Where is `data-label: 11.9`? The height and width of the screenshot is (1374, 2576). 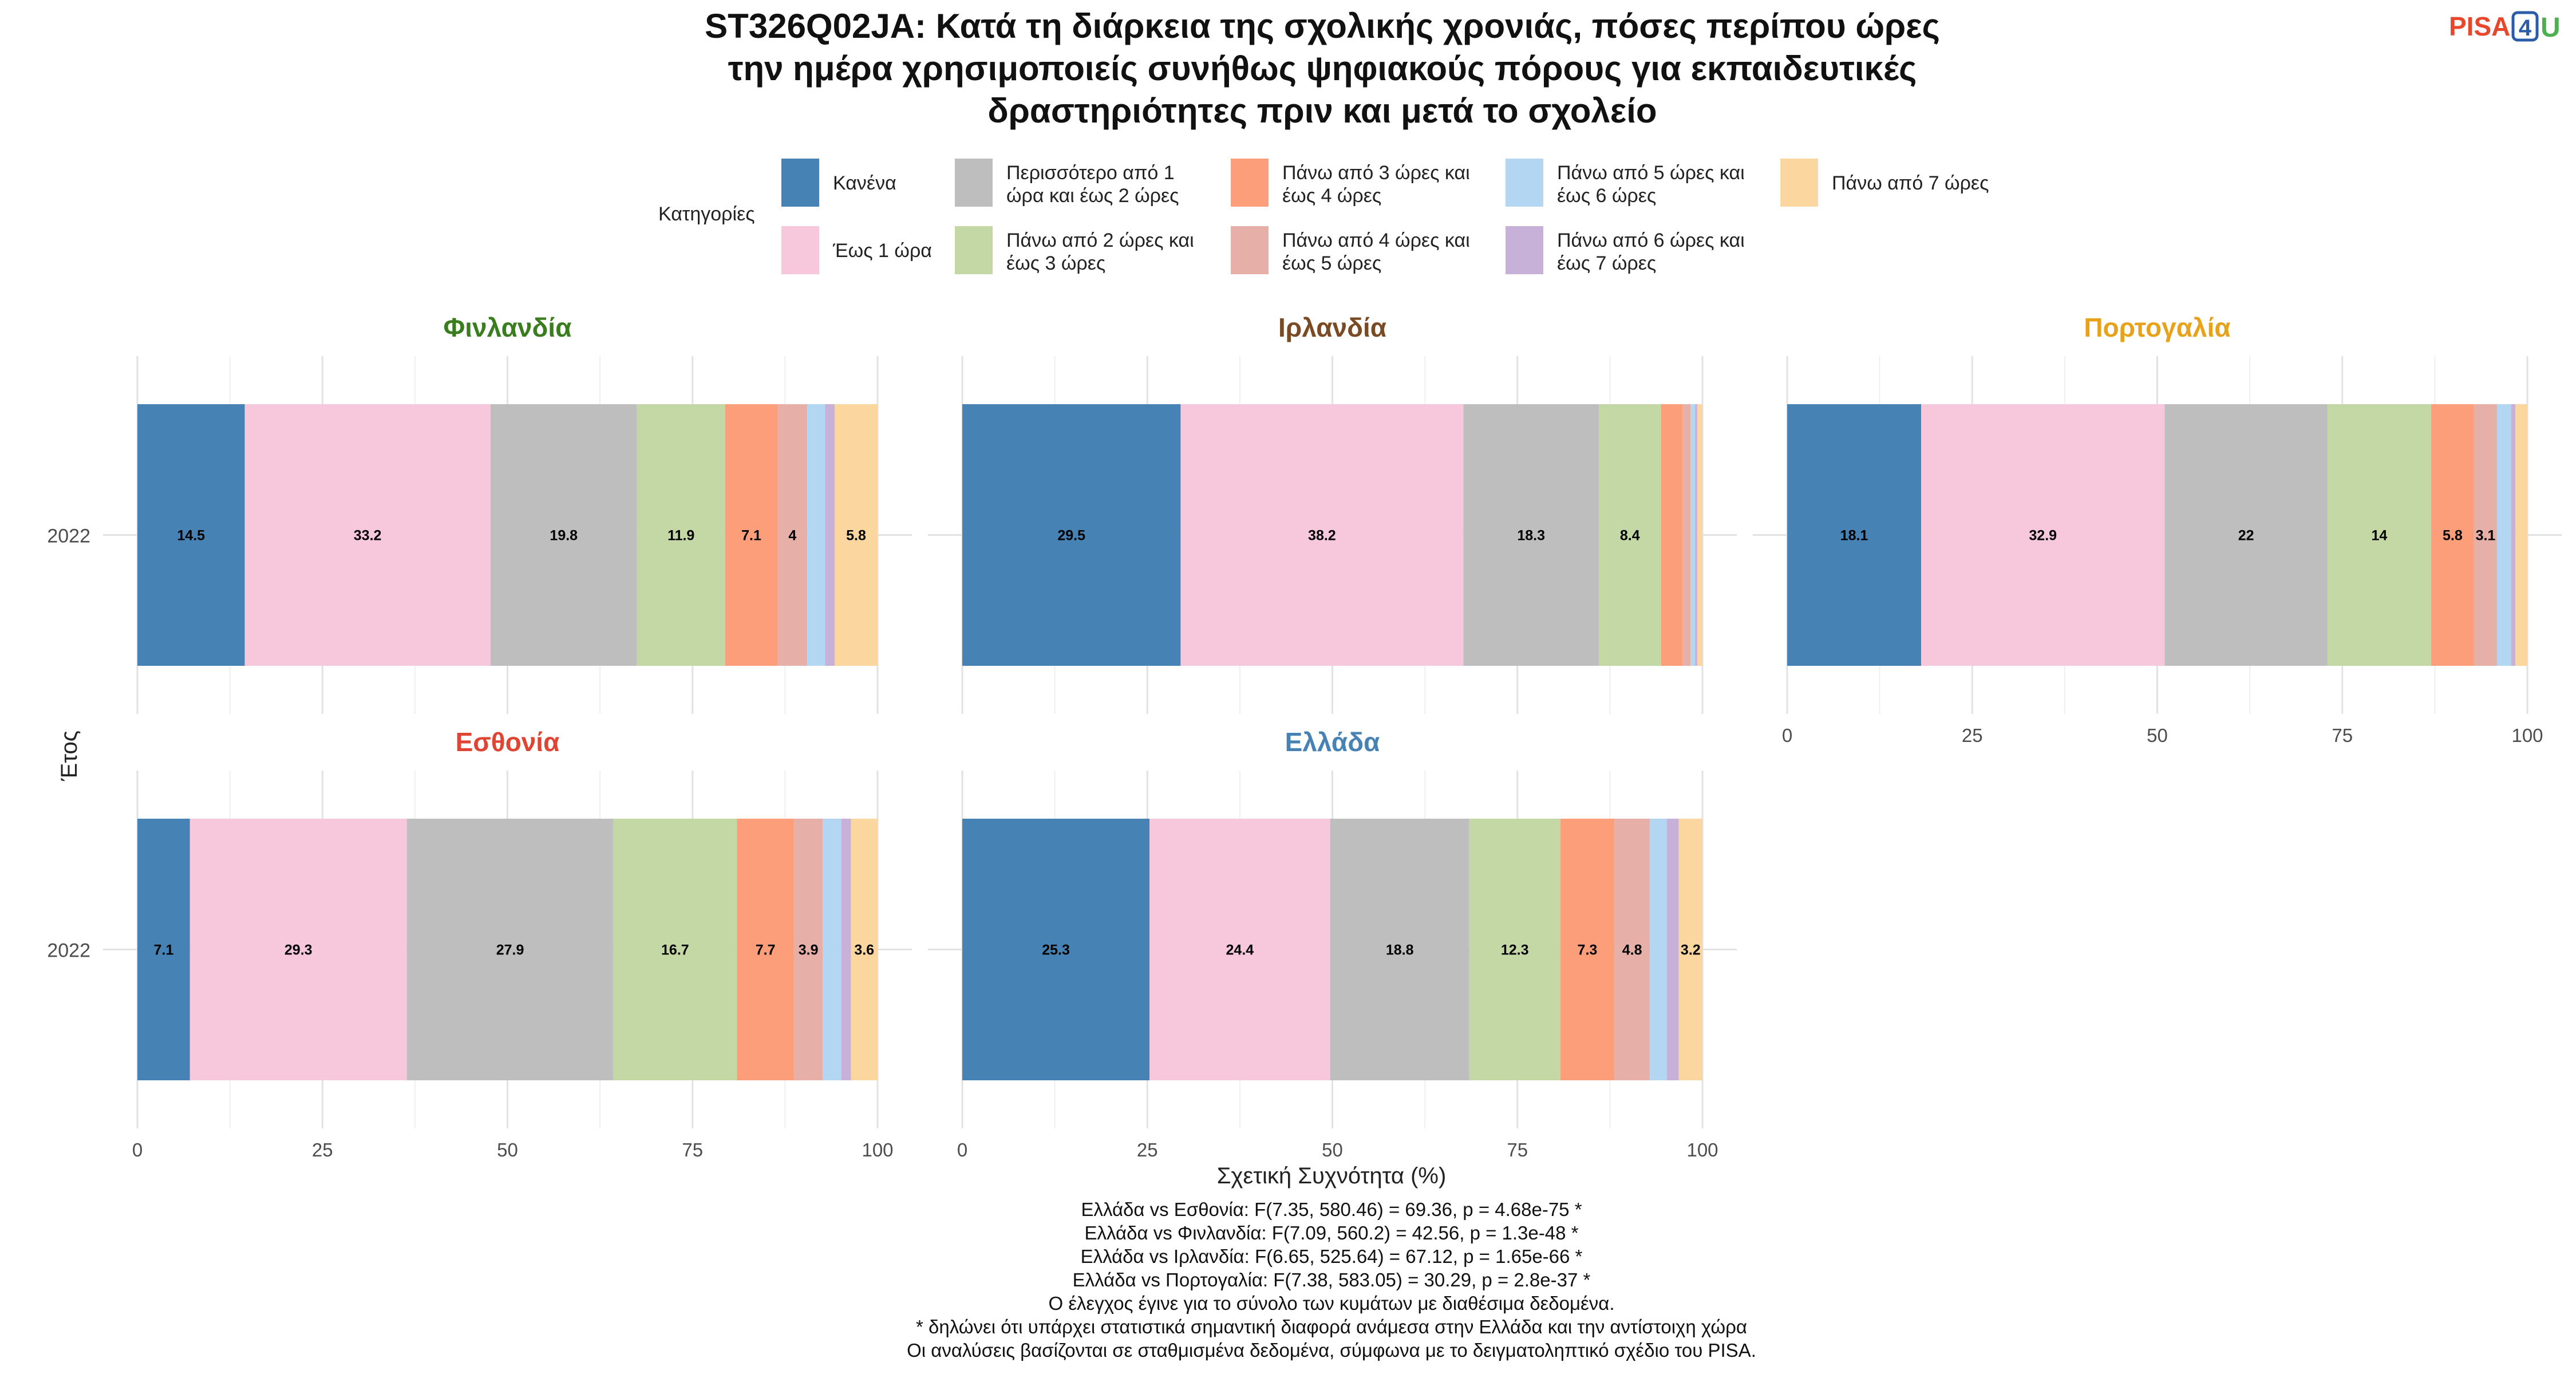
data-label: 11.9 is located at coordinates (680, 536).